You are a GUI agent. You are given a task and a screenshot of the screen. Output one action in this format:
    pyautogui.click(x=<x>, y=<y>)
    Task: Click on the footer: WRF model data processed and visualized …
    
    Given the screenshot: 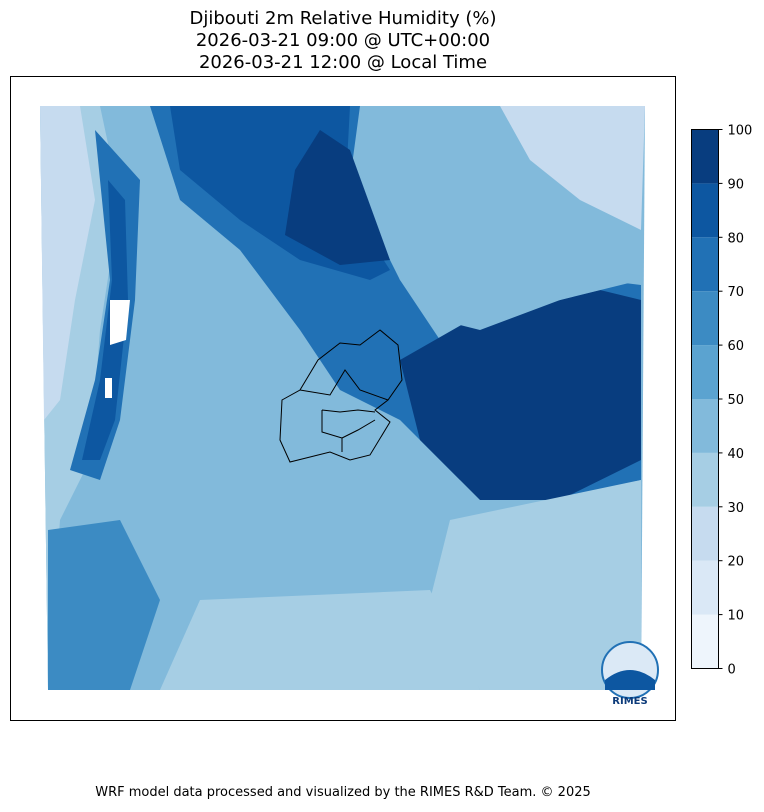 What is the action you would take?
    pyautogui.click(x=343, y=792)
    